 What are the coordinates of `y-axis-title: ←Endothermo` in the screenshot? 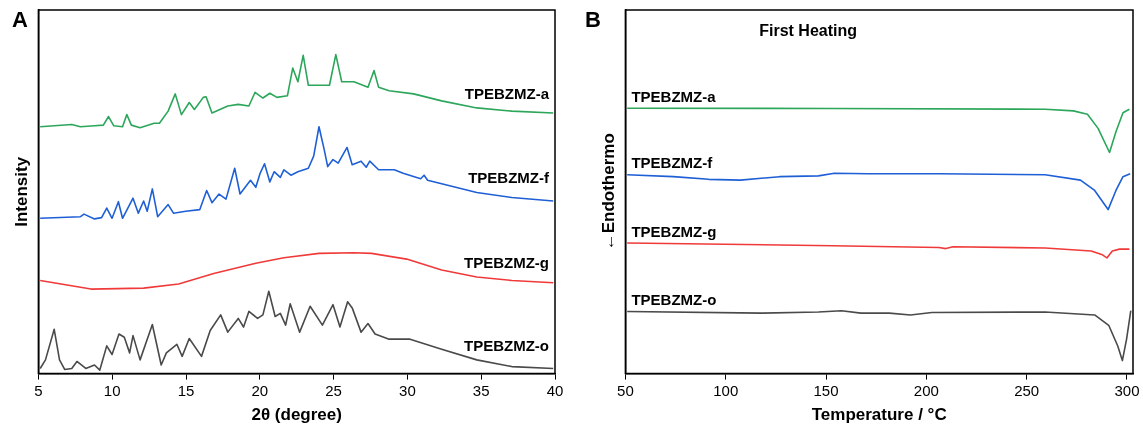 It's located at (608, 192).